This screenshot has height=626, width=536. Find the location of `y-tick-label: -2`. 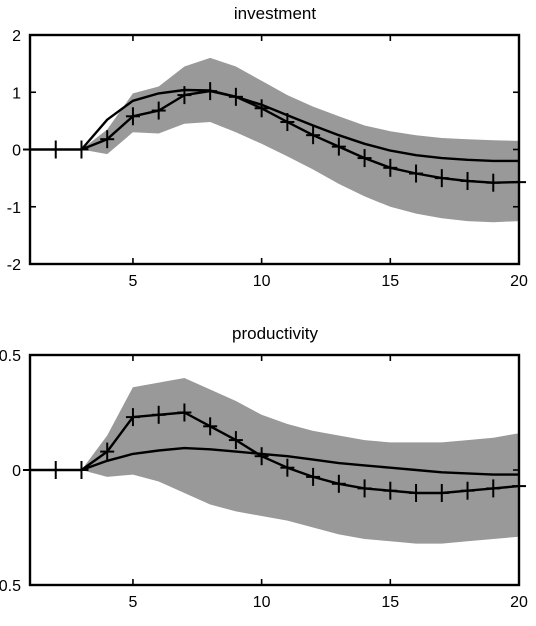

y-tick-label: -2 is located at coordinates (14, 265).